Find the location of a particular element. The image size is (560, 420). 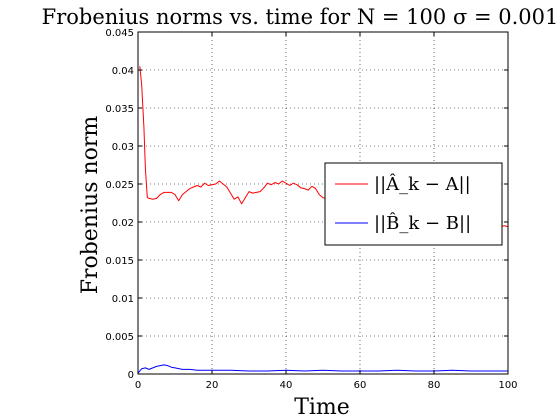

y-tick-label-9: 0.045 is located at coordinates (119, 33).